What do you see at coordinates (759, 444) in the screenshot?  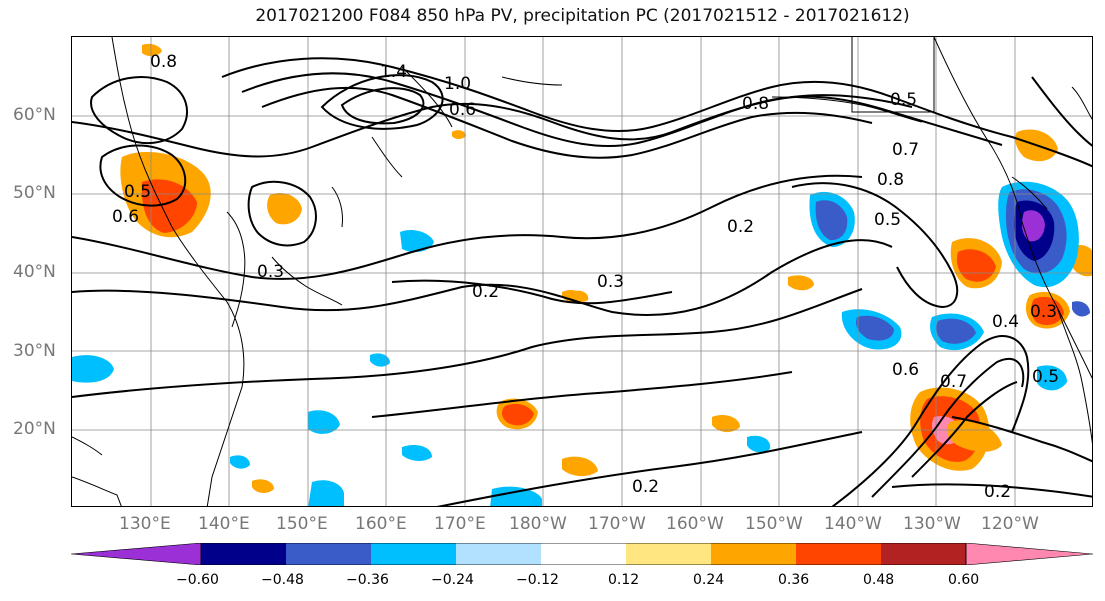 I see `precip-negative-patch-h` at bounding box center [759, 444].